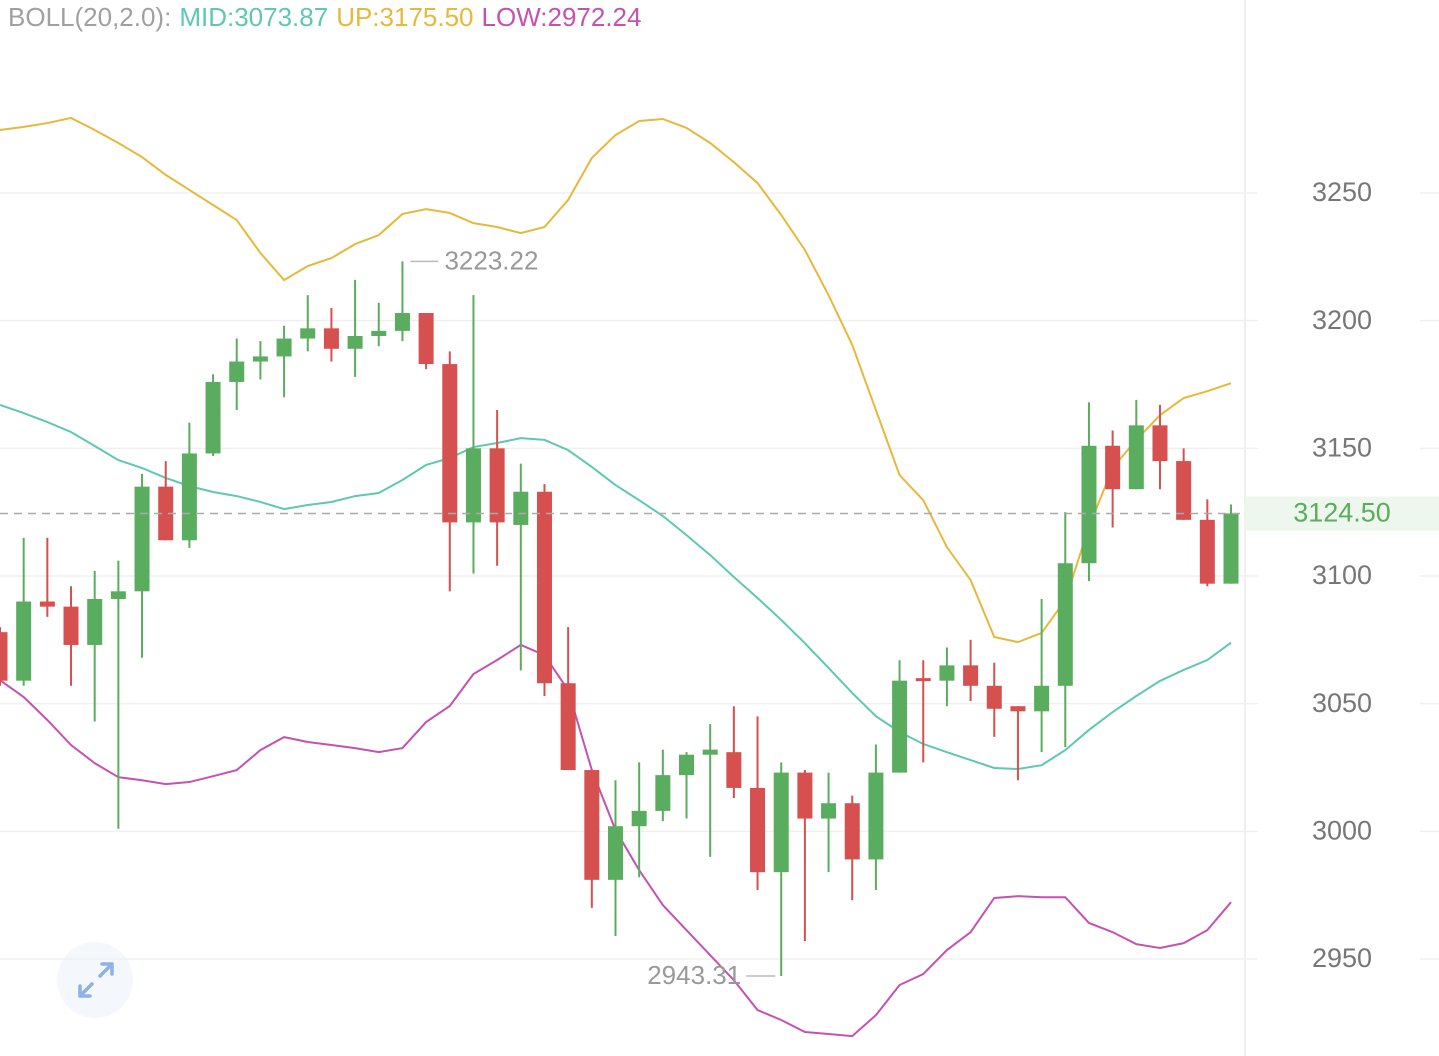 The width and height of the screenshot is (1439, 1056). Describe the element at coordinates (1342, 192) in the screenshot. I see `y-tick-label: 3250` at that location.